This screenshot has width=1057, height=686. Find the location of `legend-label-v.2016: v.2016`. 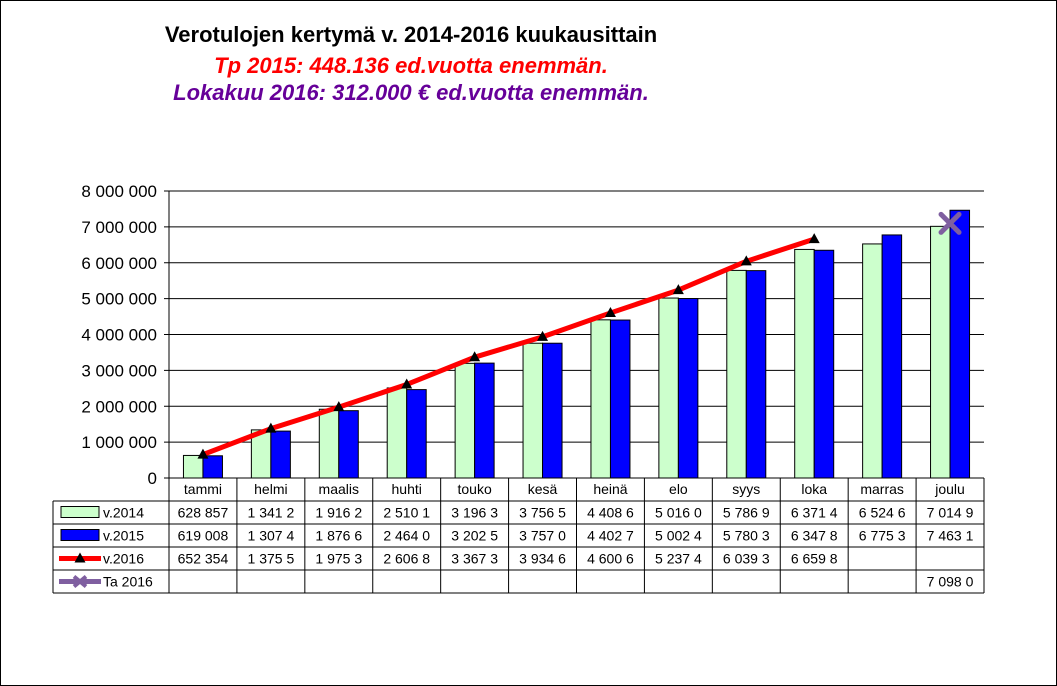

legend-label-v.2016: v.2016 is located at coordinates (123, 559).